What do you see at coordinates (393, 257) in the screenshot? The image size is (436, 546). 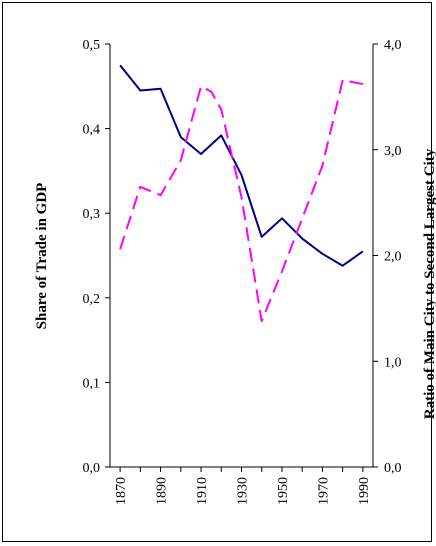 I see `y-right-tick-label: 2,0` at bounding box center [393, 257].